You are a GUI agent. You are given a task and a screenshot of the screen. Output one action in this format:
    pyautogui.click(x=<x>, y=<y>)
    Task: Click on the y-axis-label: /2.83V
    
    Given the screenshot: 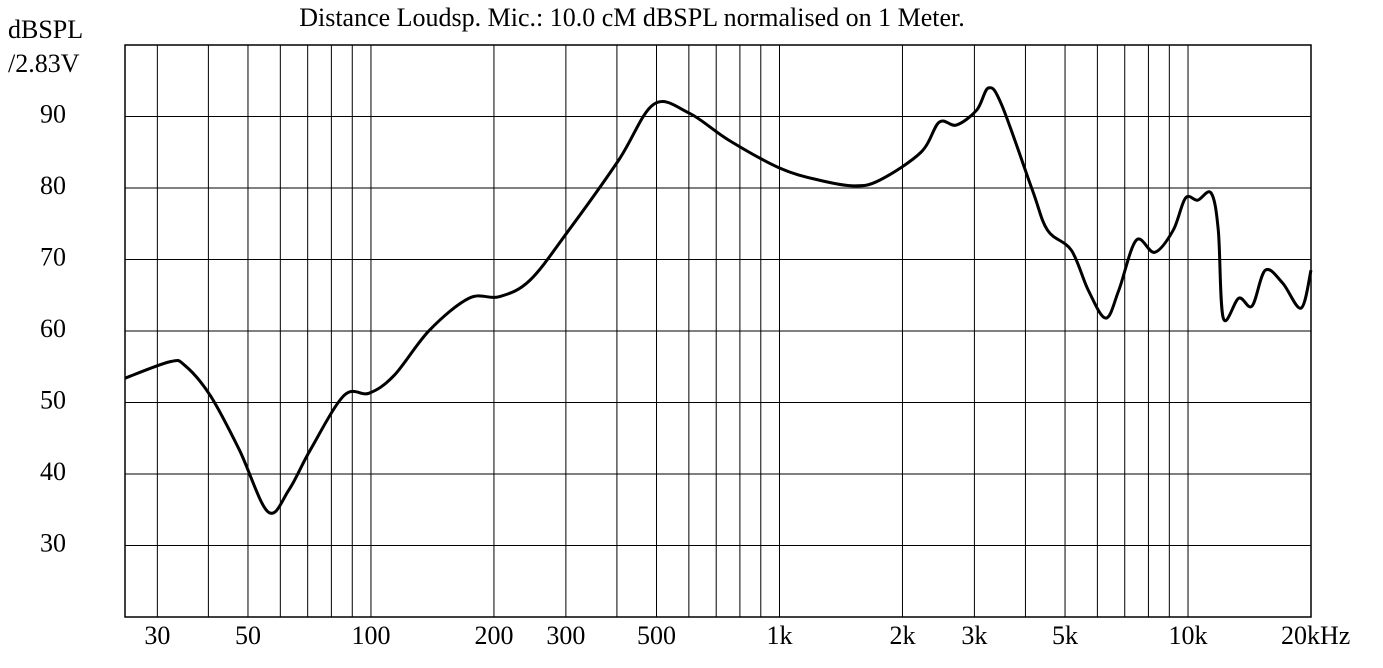 What is the action you would take?
    pyautogui.click(x=44, y=63)
    